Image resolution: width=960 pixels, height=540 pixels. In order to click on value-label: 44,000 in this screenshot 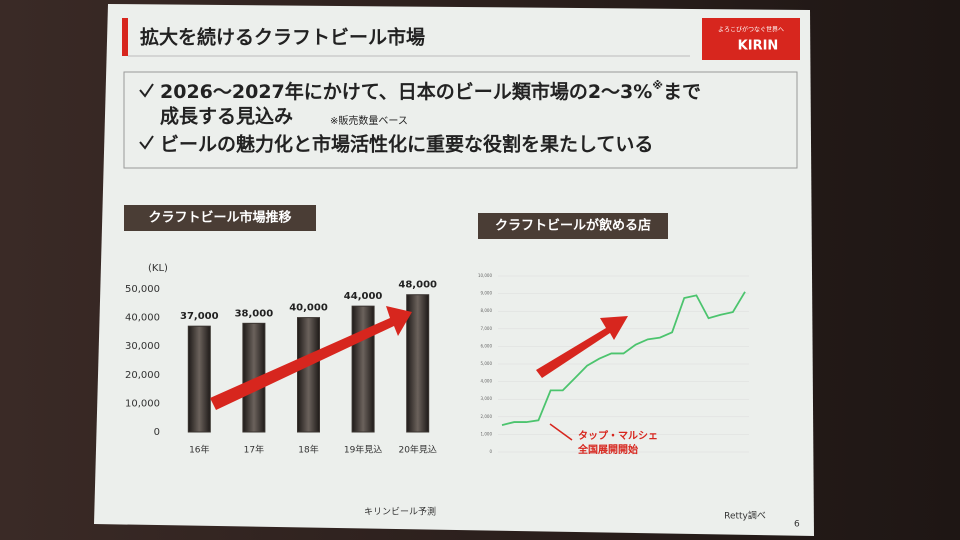, I will do `click(363, 296)`.